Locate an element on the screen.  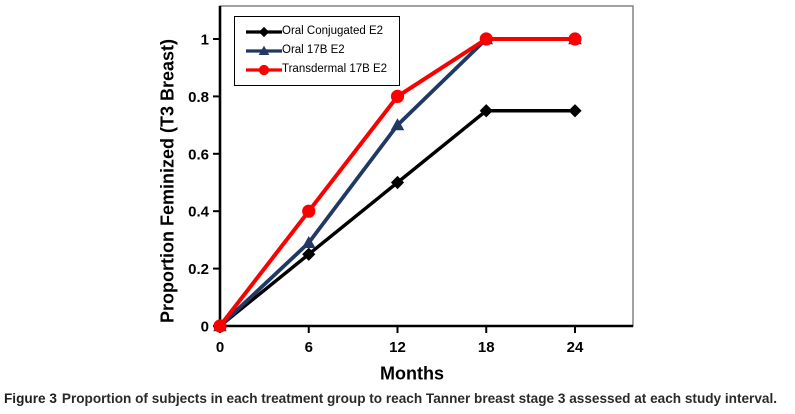
legend-entry-oral-conjugated-e2: Oral Conjugated E2 is located at coordinates (319, 32).